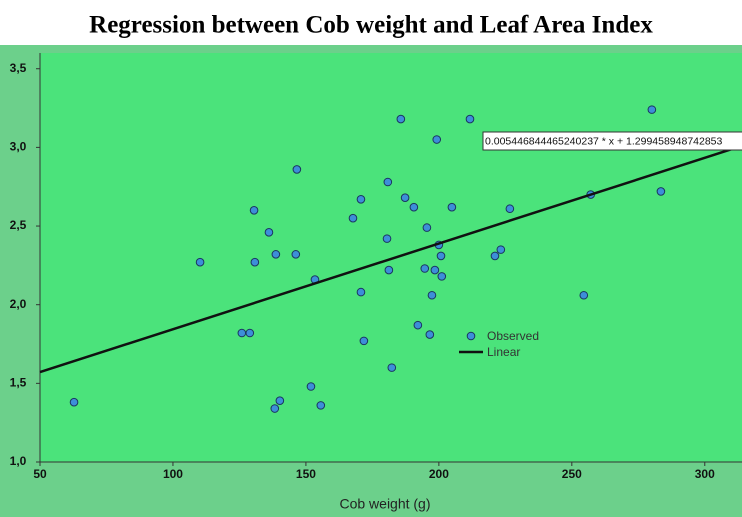 The image size is (742, 517). I want to click on y-tick-label: 2,0, so click(18, 304).